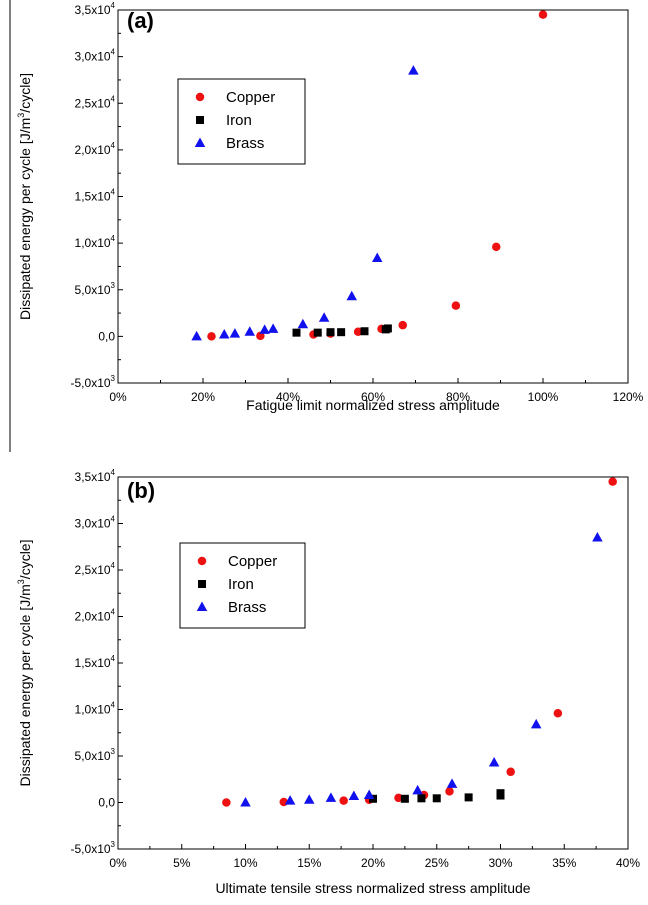  What do you see at coordinates (458, 397) in the screenshot?
I see `x-tick-label: 80%` at bounding box center [458, 397].